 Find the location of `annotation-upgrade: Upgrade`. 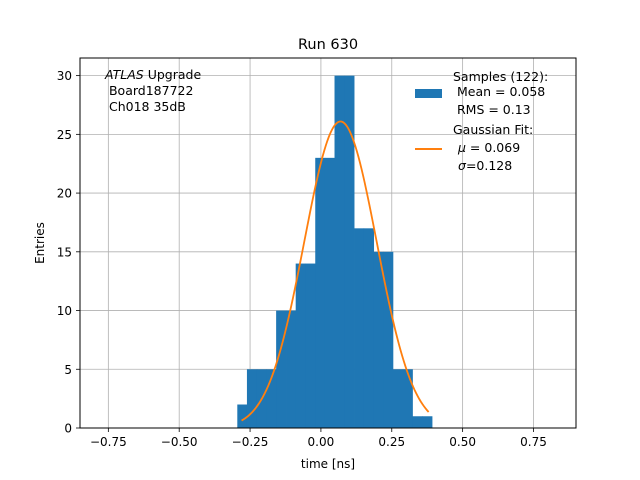

annotation-upgrade: Upgrade is located at coordinates (173, 74).